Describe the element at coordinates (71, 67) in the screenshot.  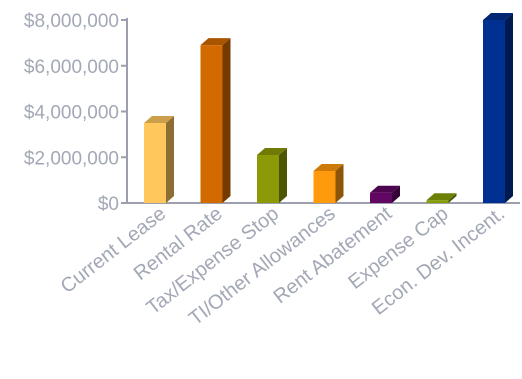
I see `y-tick-label: $6,000,000` at that location.